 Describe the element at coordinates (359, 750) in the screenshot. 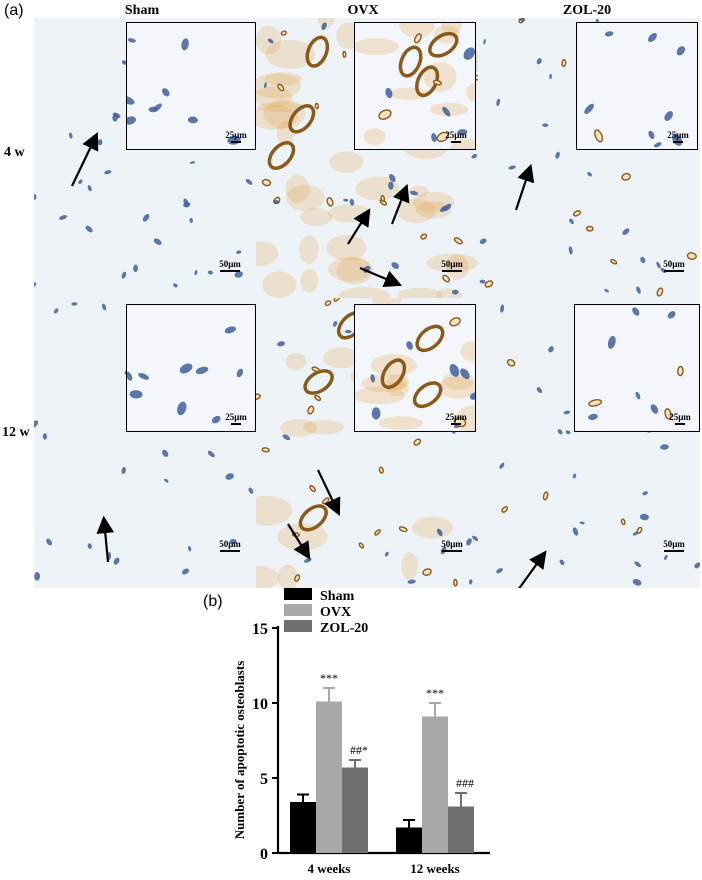

I see `significance-marker: ##*` at that location.